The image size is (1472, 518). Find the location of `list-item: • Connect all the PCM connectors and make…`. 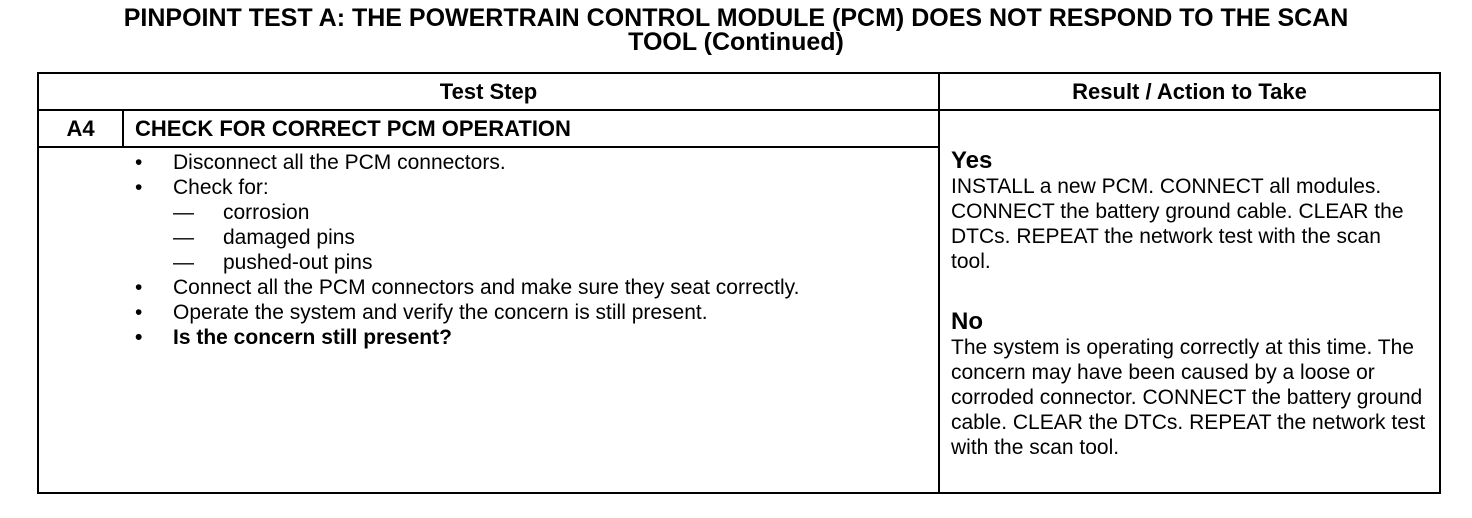

list-item: • Connect all the PCM connectors and make… is located at coordinates (467, 287).